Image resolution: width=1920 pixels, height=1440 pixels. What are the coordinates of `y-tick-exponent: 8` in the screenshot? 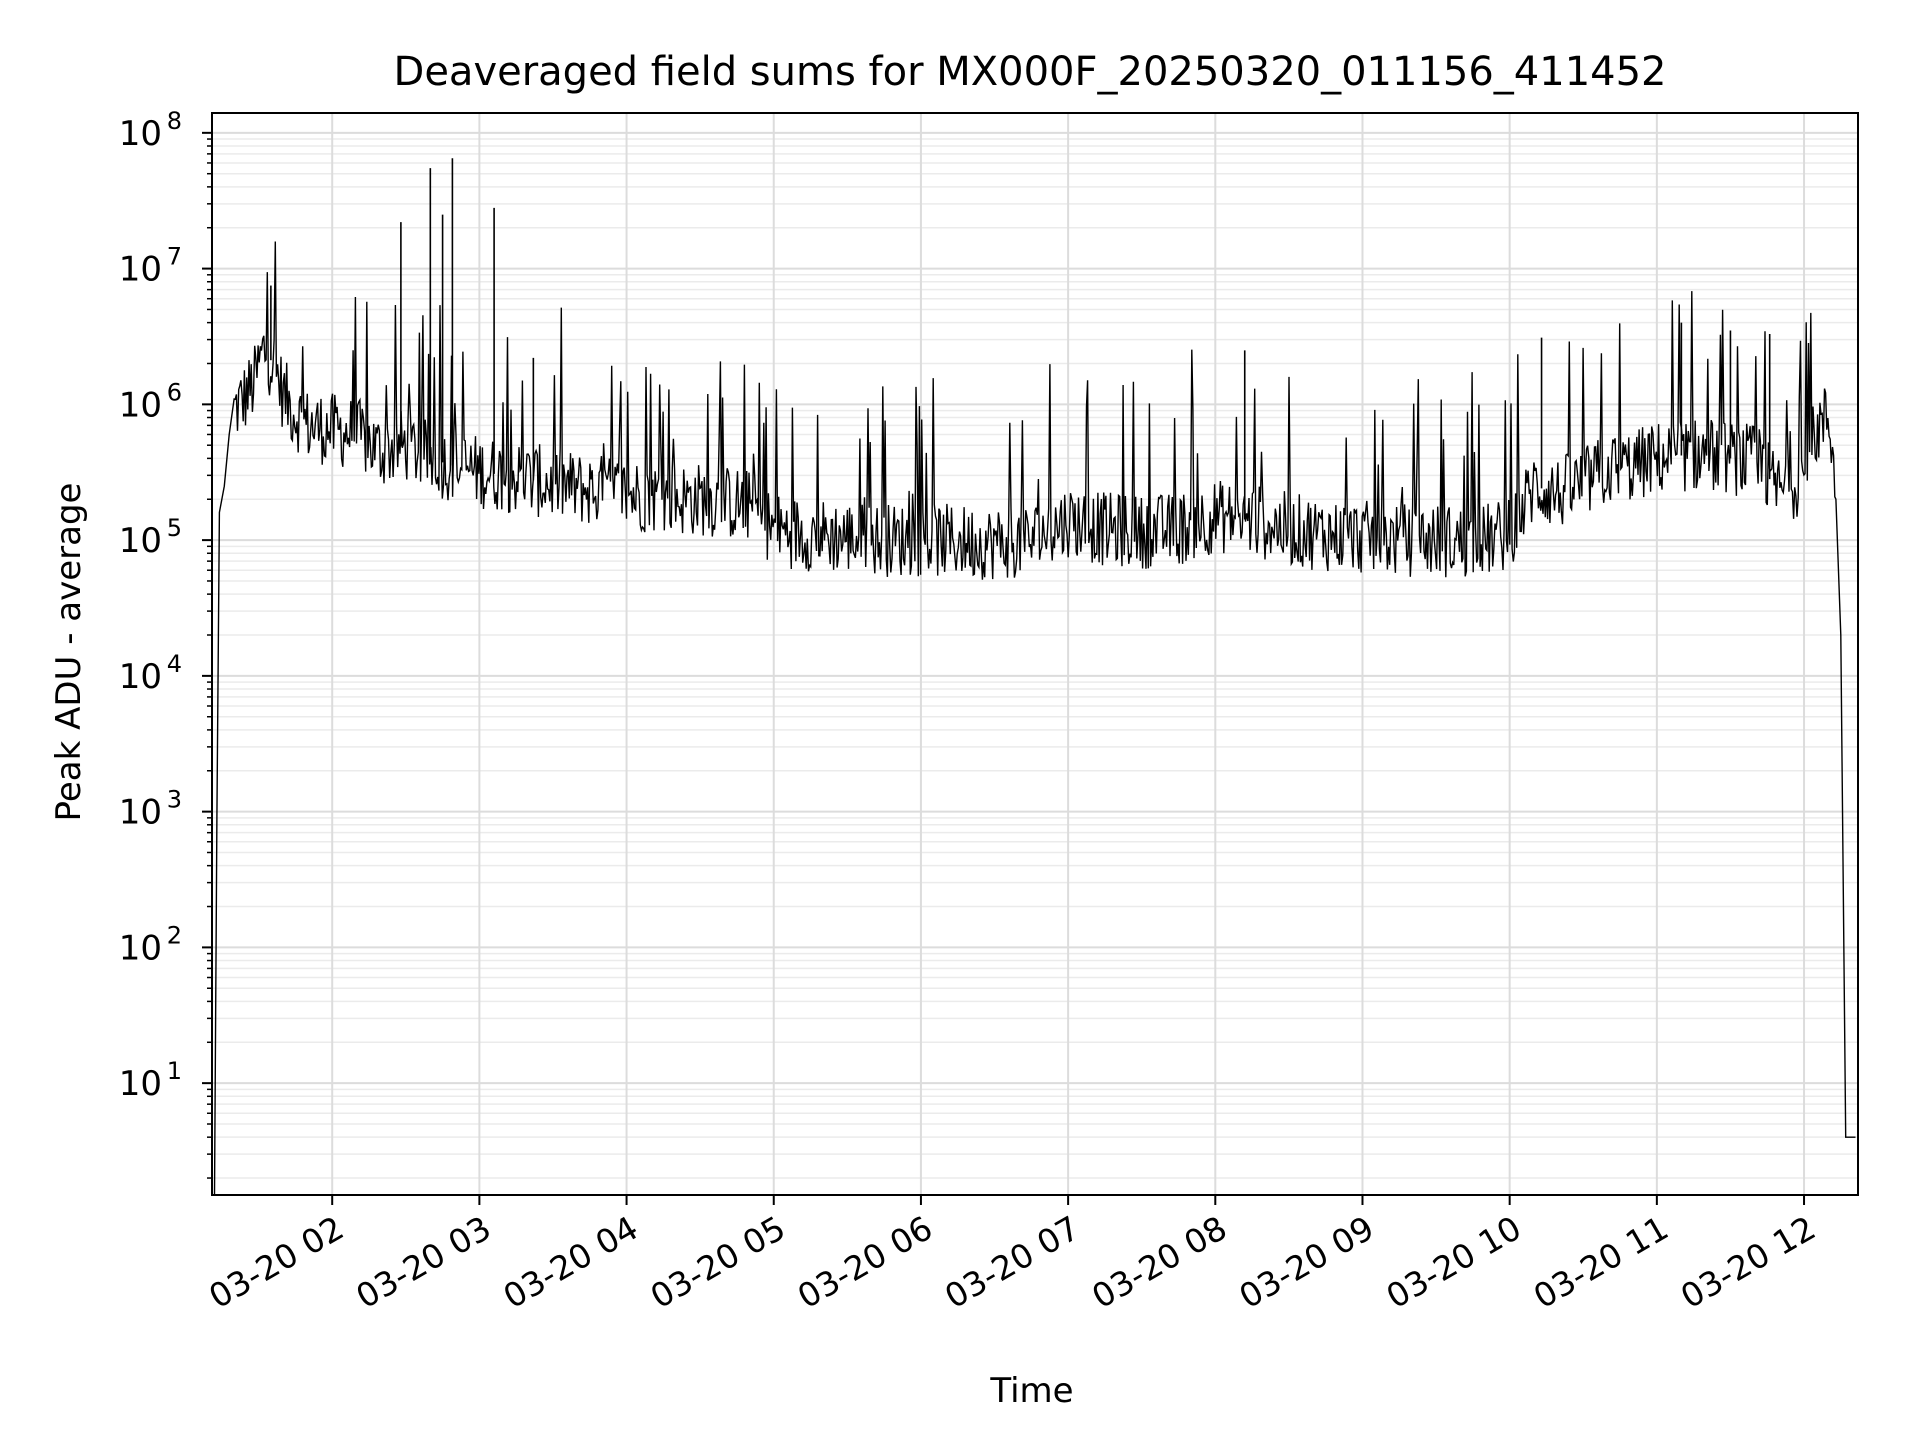 It's located at (174, 121).